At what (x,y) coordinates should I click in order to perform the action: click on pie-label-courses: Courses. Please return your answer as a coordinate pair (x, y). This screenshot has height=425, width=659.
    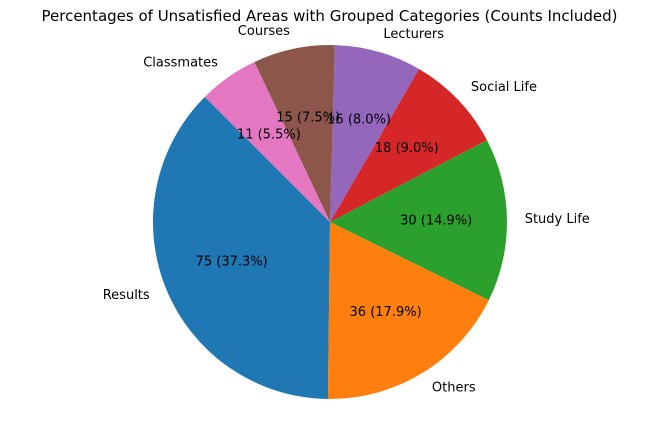
    Looking at the image, I should click on (264, 31).